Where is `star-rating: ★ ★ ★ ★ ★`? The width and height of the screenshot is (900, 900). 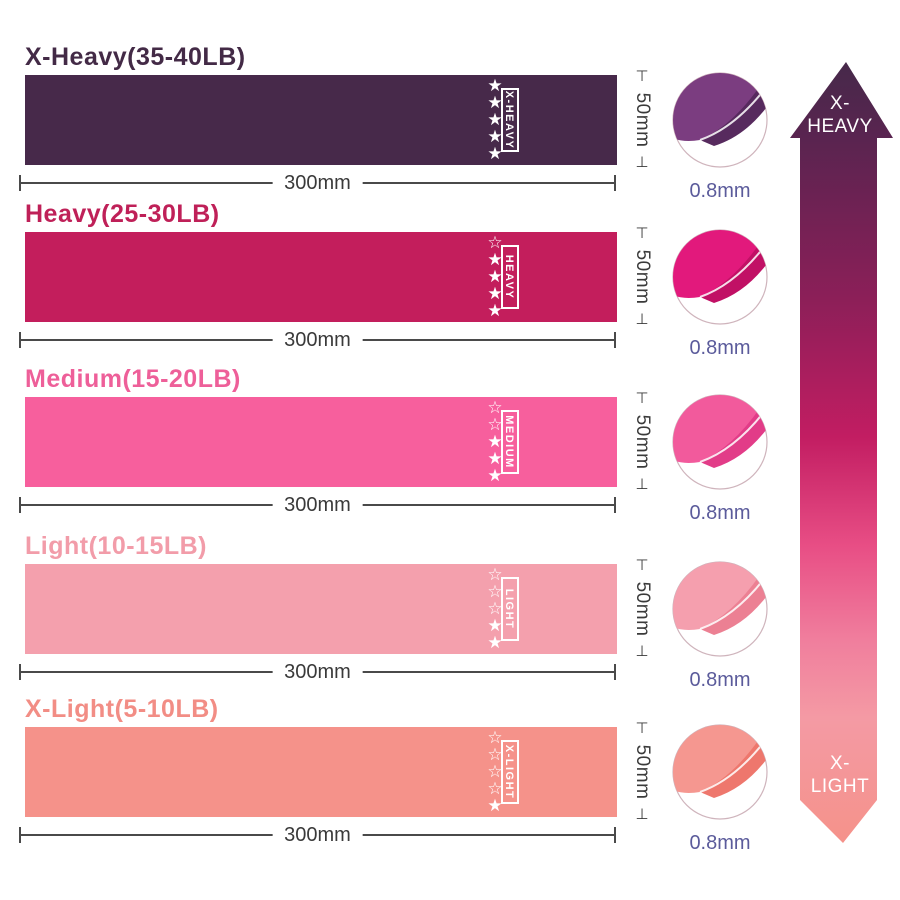
star-rating: ★ ★ ★ ★ ★ is located at coordinates (495, 119).